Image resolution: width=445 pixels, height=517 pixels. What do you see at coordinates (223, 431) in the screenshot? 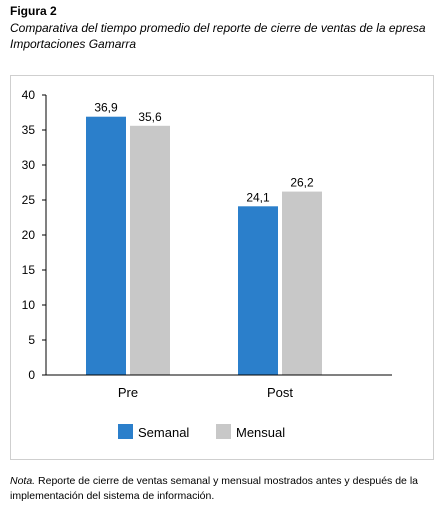
I see `legend-swatch-mensual` at bounding box center [223, 431].